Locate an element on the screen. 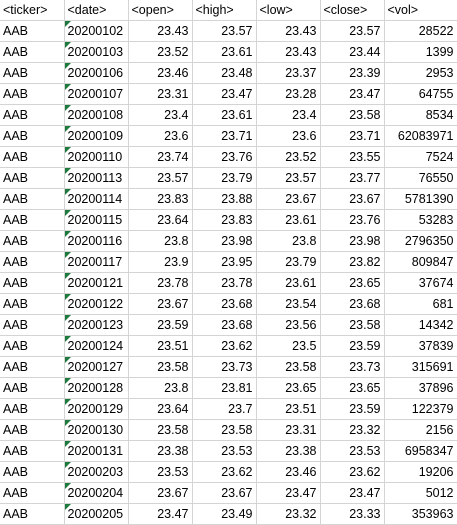 The height and width of the screenshot is (525, 457). cell-vol: 28522 is located at coordinates (420, 31).